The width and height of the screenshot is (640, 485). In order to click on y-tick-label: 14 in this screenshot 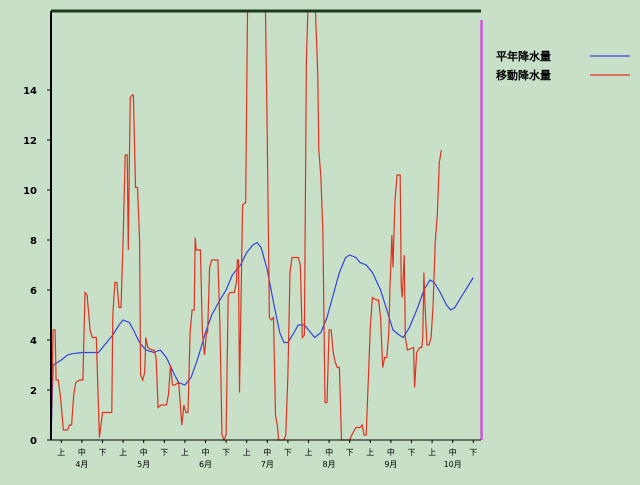, I will do `click(30, 91)`.